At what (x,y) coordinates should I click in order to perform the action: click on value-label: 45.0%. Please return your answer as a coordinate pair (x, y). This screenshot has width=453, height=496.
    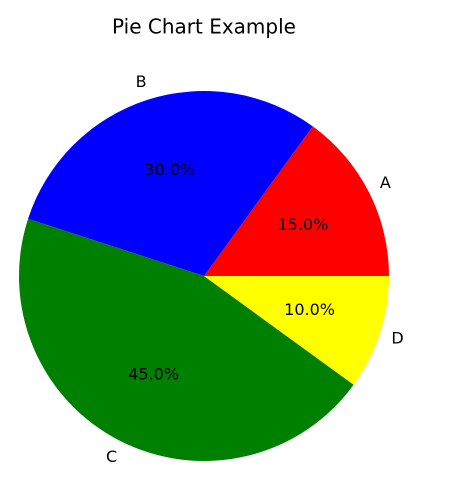
    Looking at the image, I should click on (153, 373).